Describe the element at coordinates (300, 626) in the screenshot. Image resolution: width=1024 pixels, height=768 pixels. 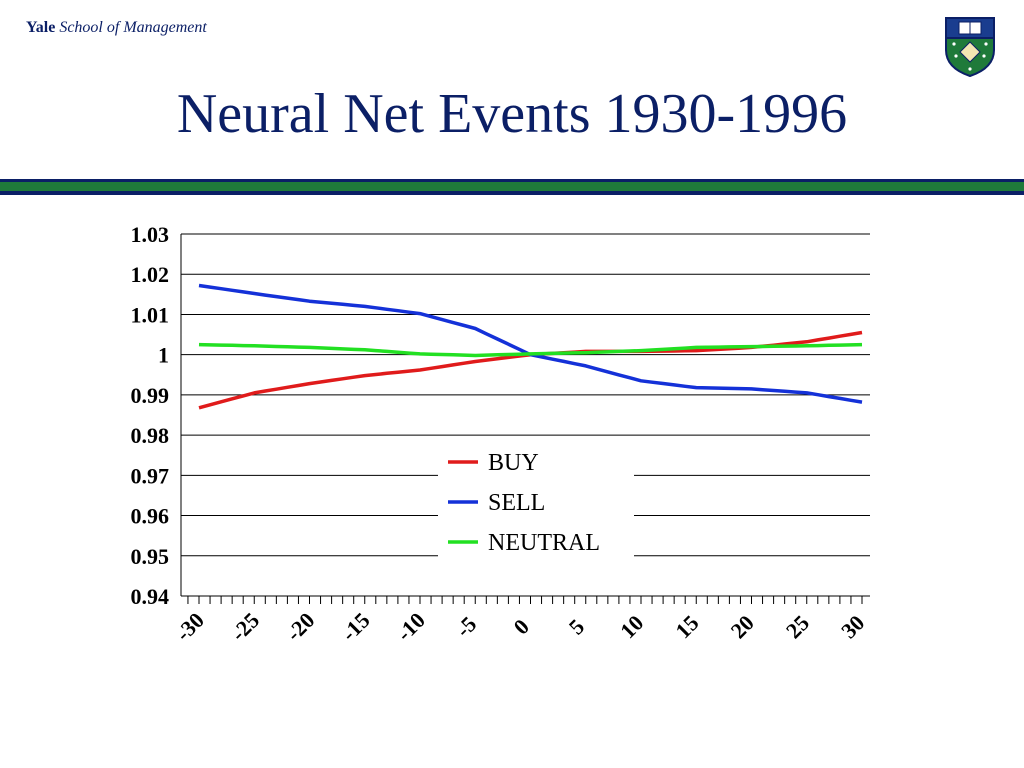
I see `x-tick-label: -20` at that location.